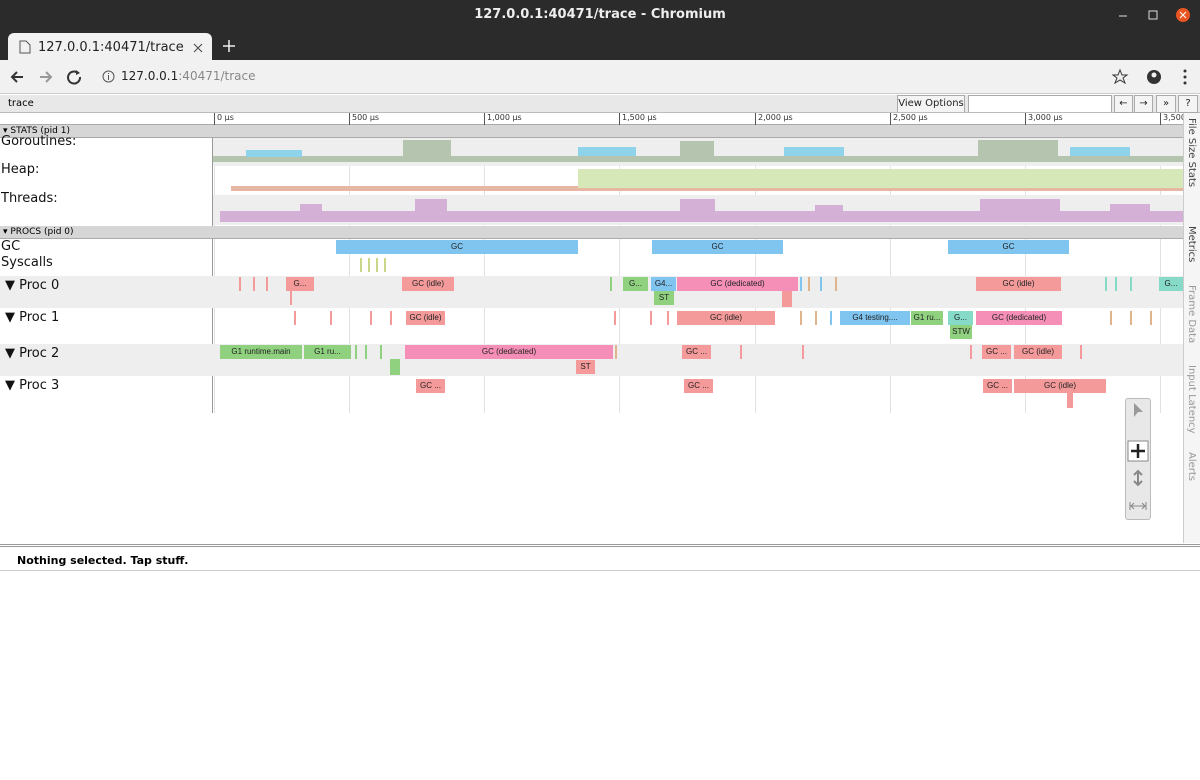  What do you see at coordinates (244, 119) in the screenshot?
I see `ruler-tick: 0 μs` at bounding box center [244, 119].